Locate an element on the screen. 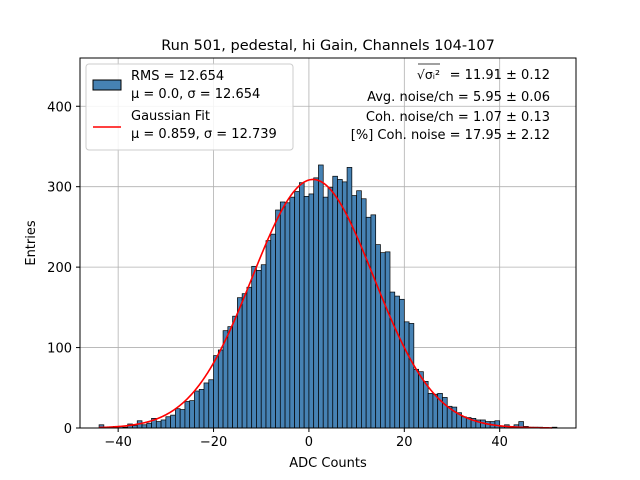 This screenshot has width=640, height=480. y-tick-label: 300 is located at coordinates (59, 188).